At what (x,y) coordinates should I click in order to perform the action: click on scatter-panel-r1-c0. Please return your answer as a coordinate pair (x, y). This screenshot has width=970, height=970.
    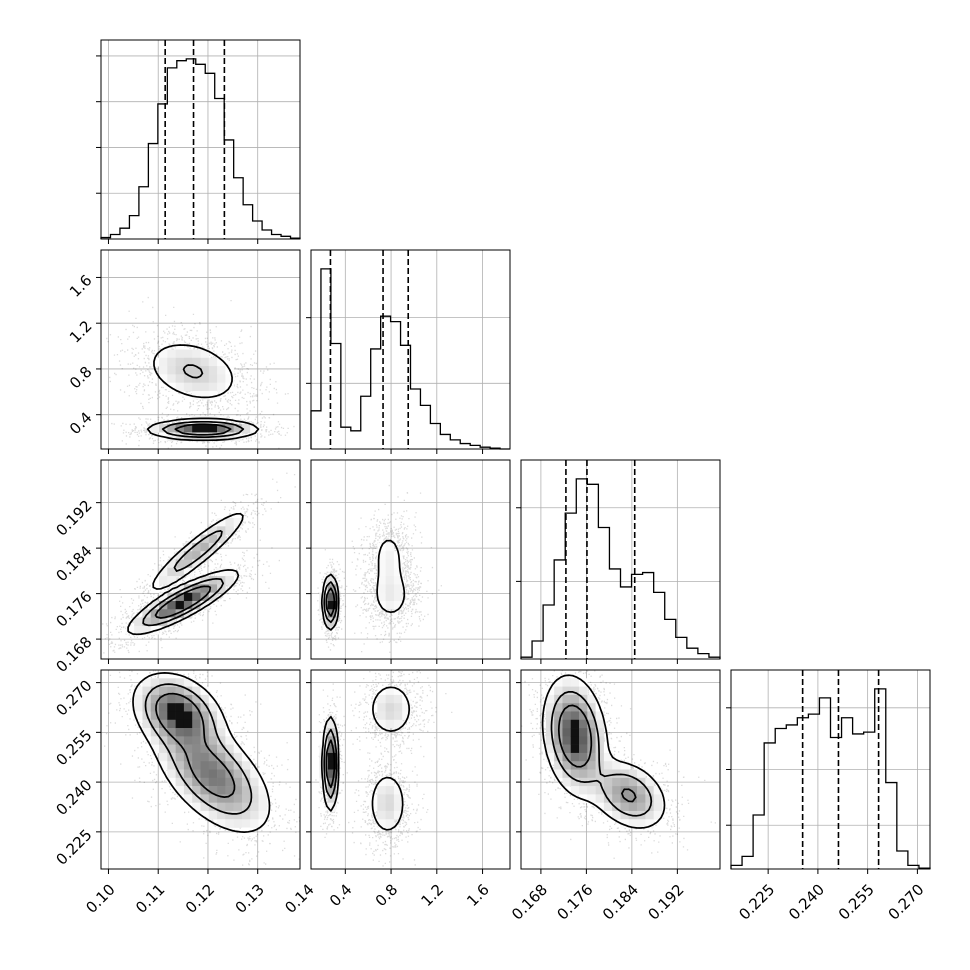
    Looking at the image, I should click on (198, 351).